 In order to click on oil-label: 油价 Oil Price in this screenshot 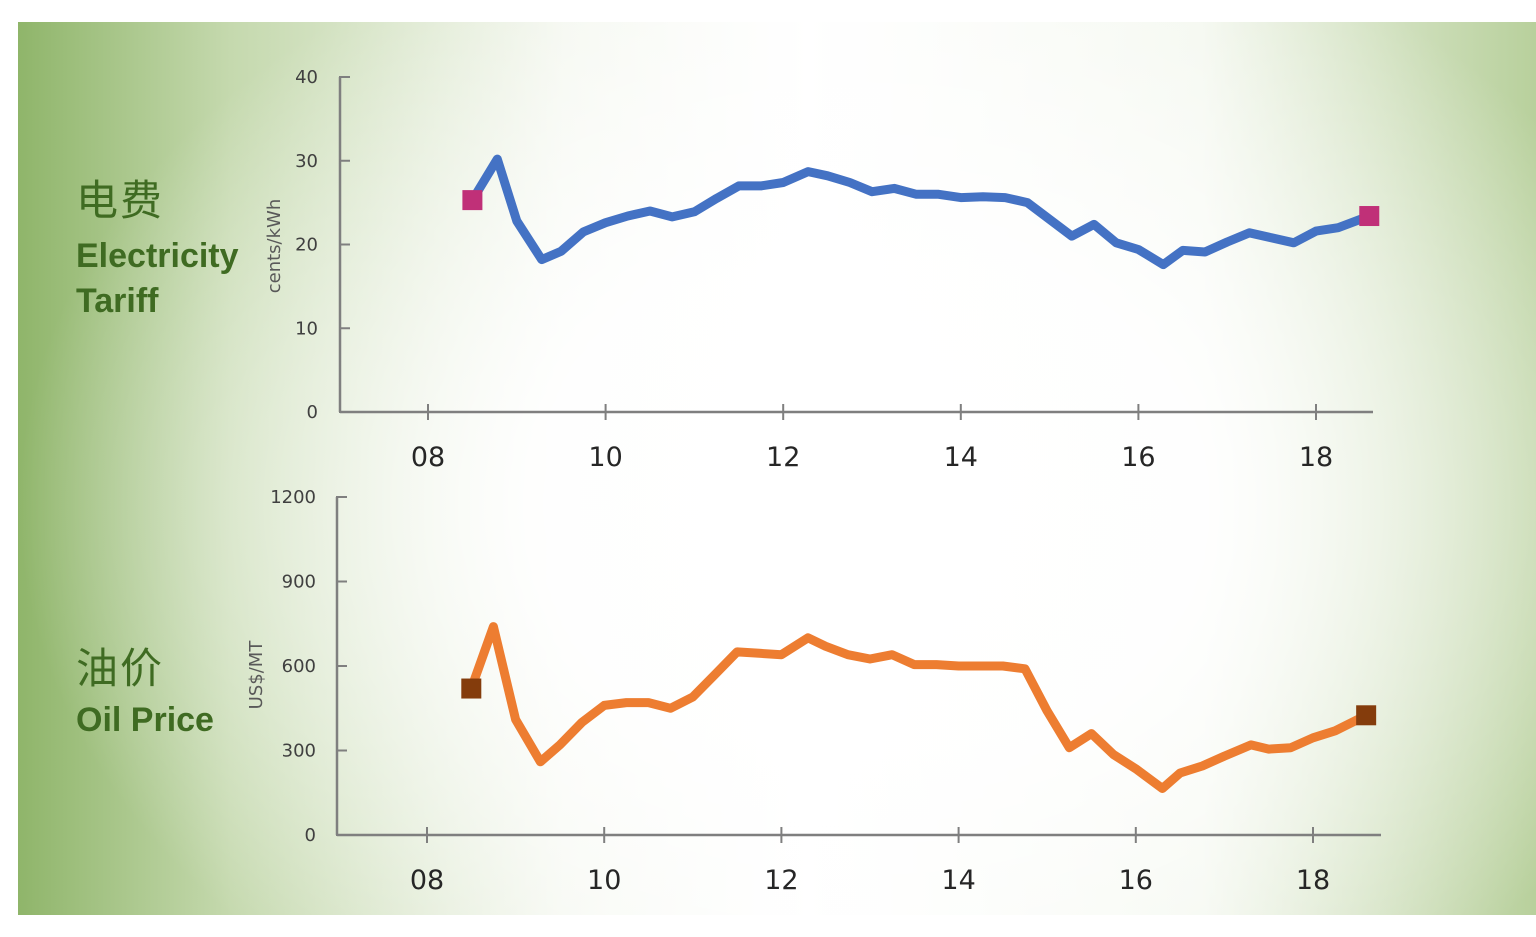, I will do `click(145, 695)`.